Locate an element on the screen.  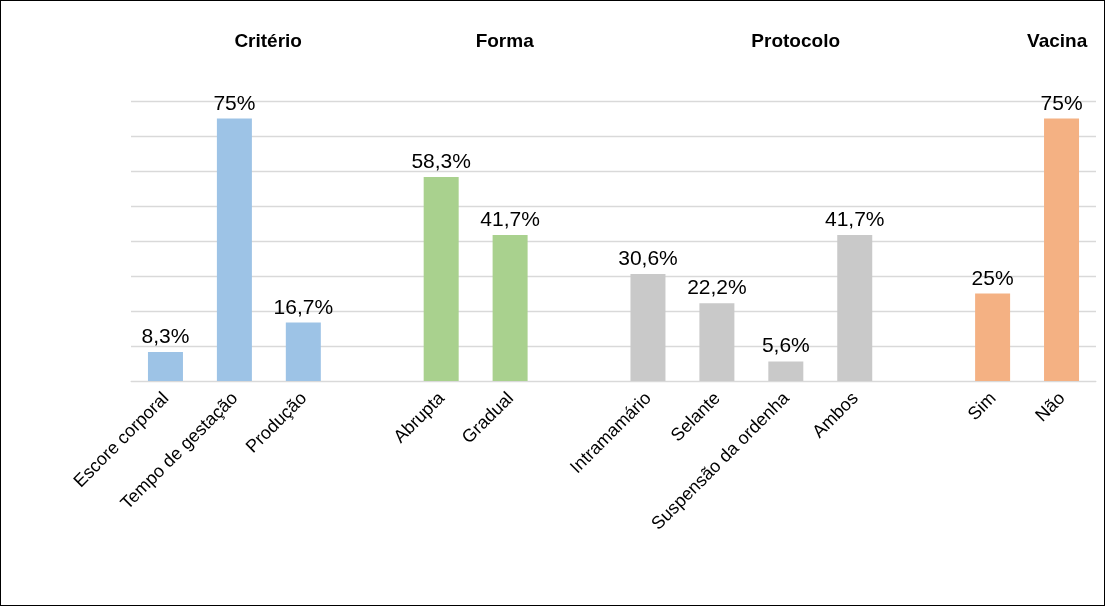
data-label: 58,3% is located at coordinates (441, 160).